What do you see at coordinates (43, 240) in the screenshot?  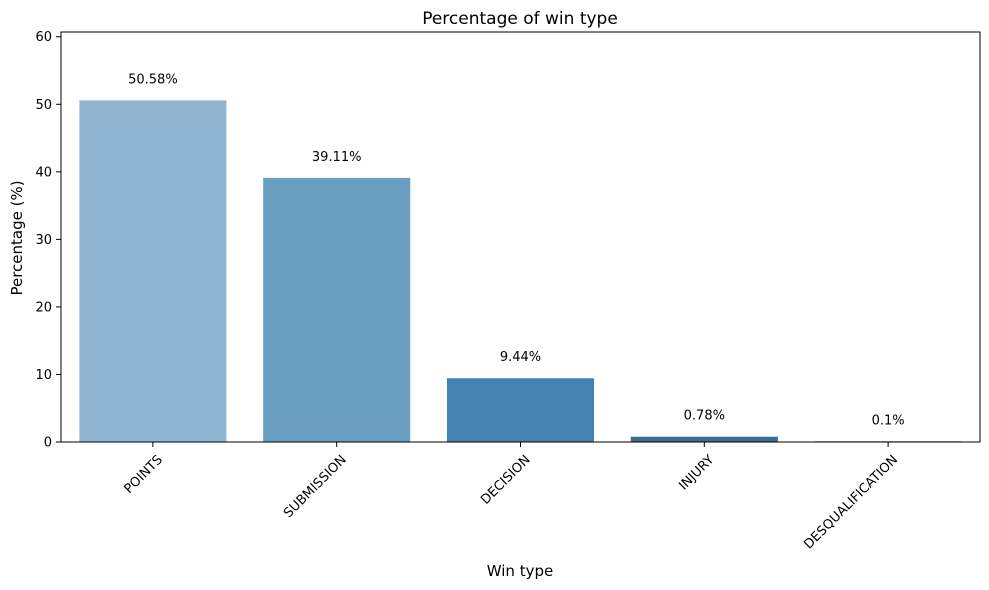 I see `y-tick-label: 30` at bounding box center [43, 240].